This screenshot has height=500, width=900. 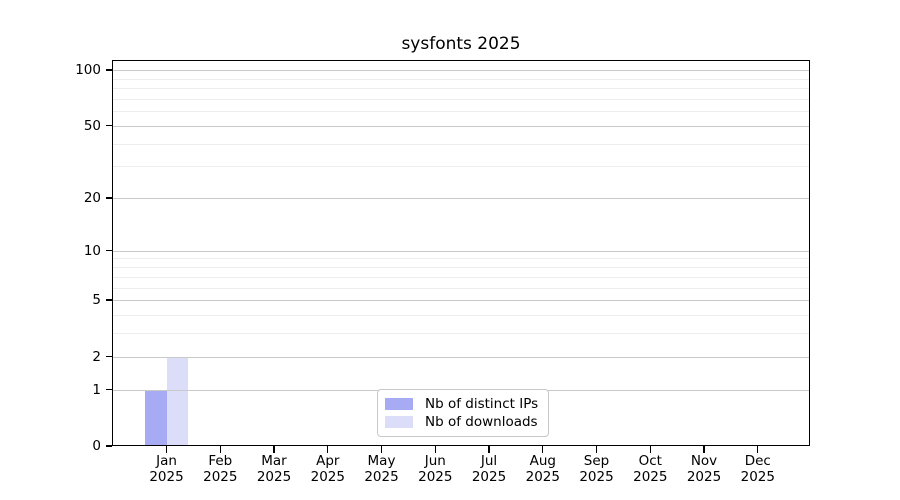 I want to click on x-tick-year-oct: 2025, so click(x=650, y=476).